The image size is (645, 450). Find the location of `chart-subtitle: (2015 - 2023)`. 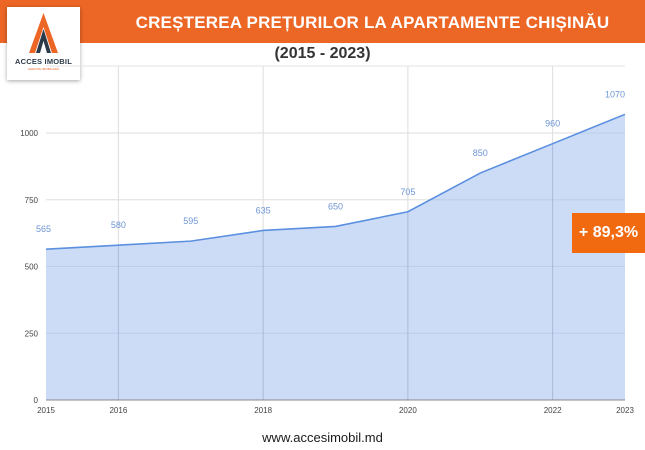

chart-subtitle: (2015 - 2023) is located at coordinates (322, 53).